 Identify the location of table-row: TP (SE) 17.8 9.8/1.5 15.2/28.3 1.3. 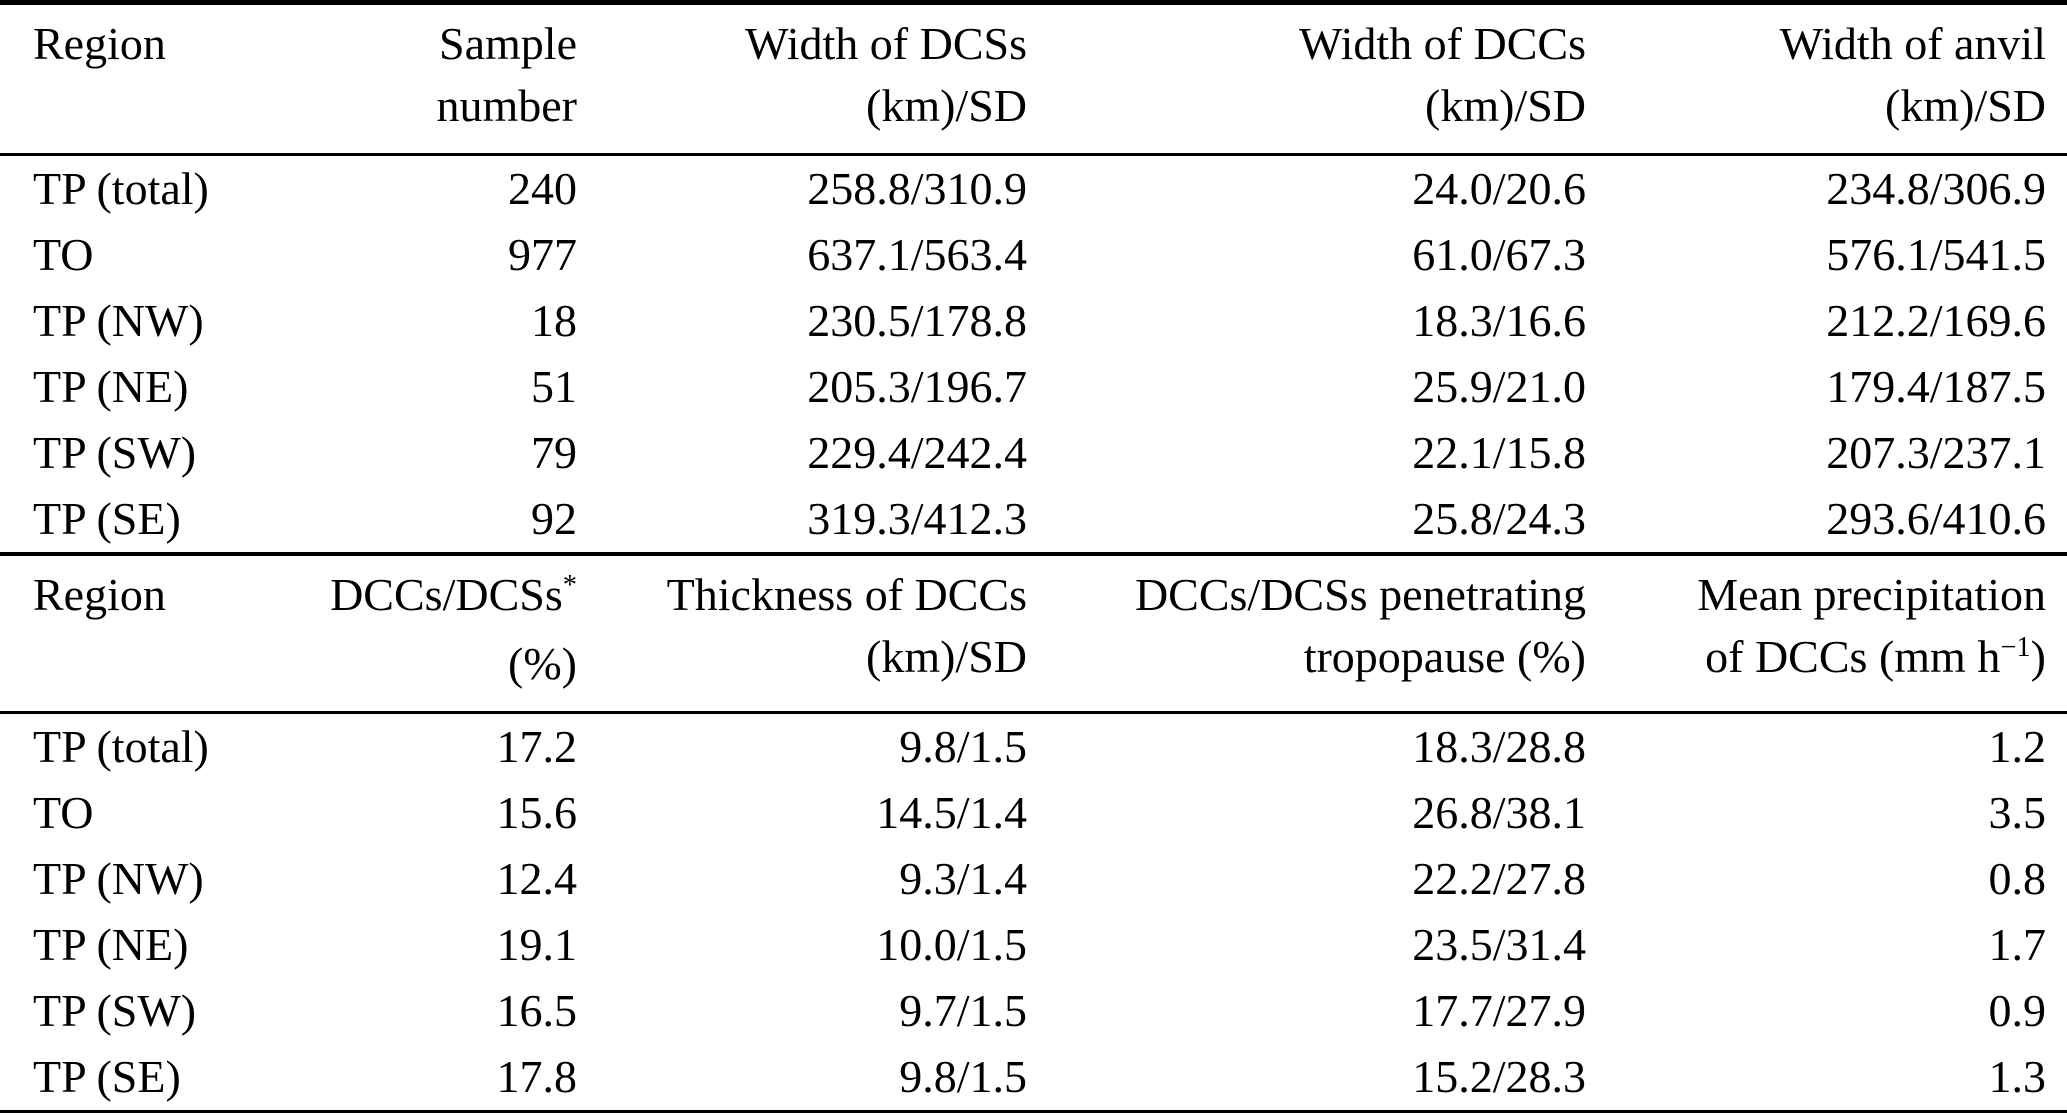
(1033, 1077).